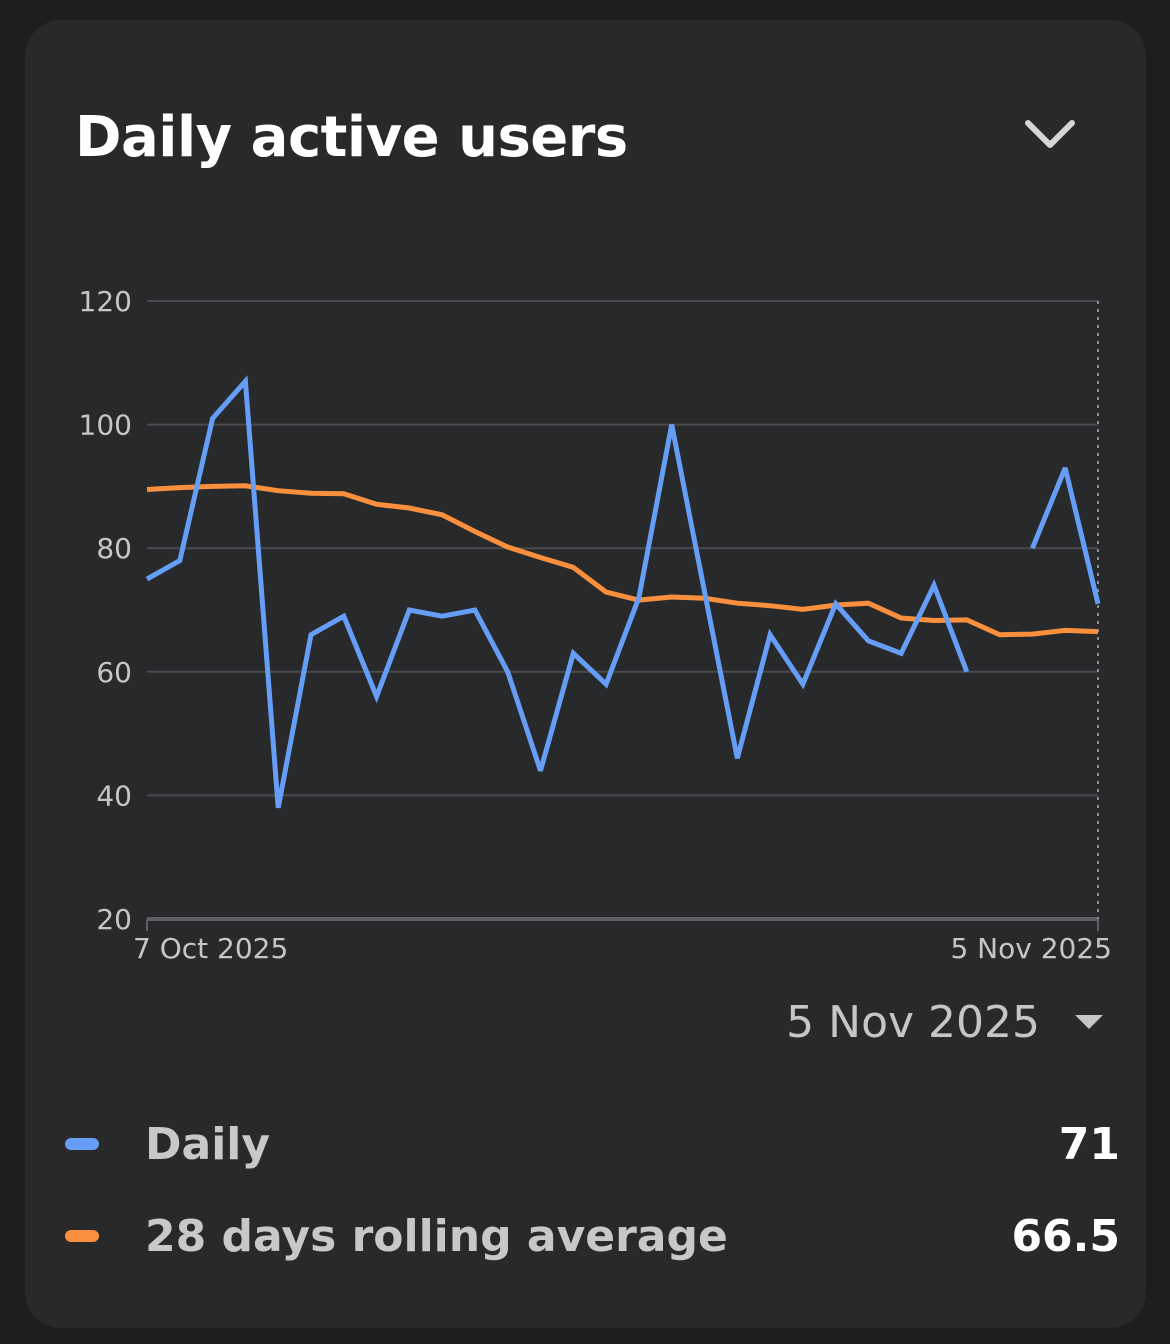 The width and height of the screenshot is (1170, 1344). What do you see at coordinates (114, 672) in the screenshot?
I see `y-tick-label-60: 60` at bounding box center [114, 672].